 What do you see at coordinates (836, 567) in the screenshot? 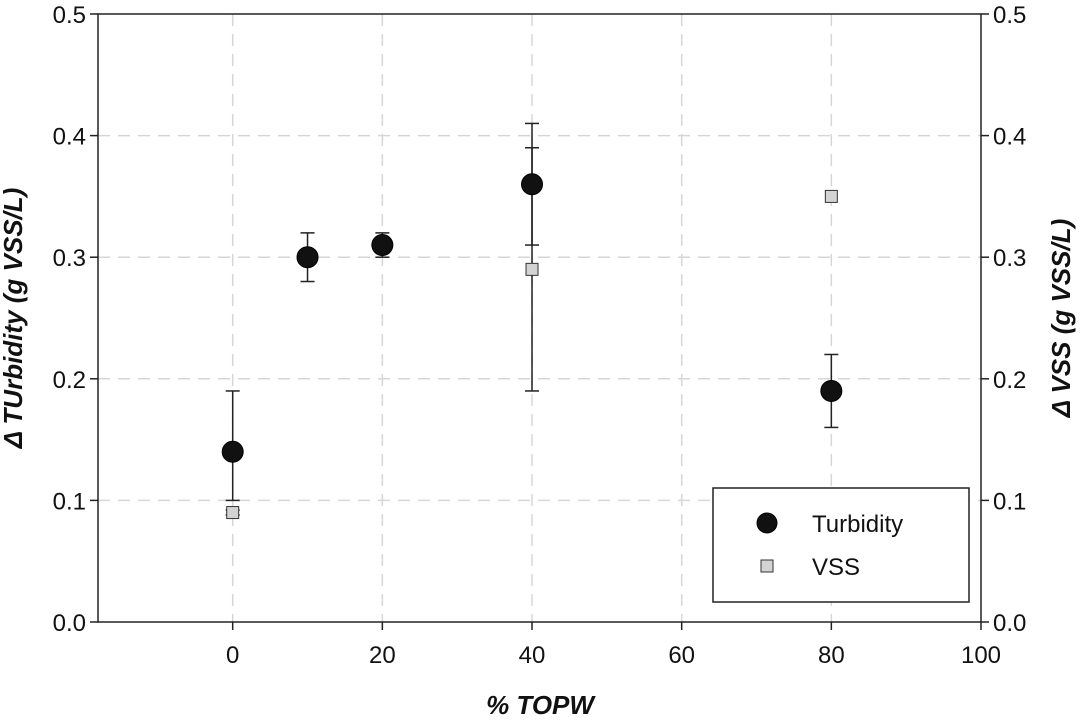
I see `legend-vss-label: VSS` at bounding box center [836, 567].